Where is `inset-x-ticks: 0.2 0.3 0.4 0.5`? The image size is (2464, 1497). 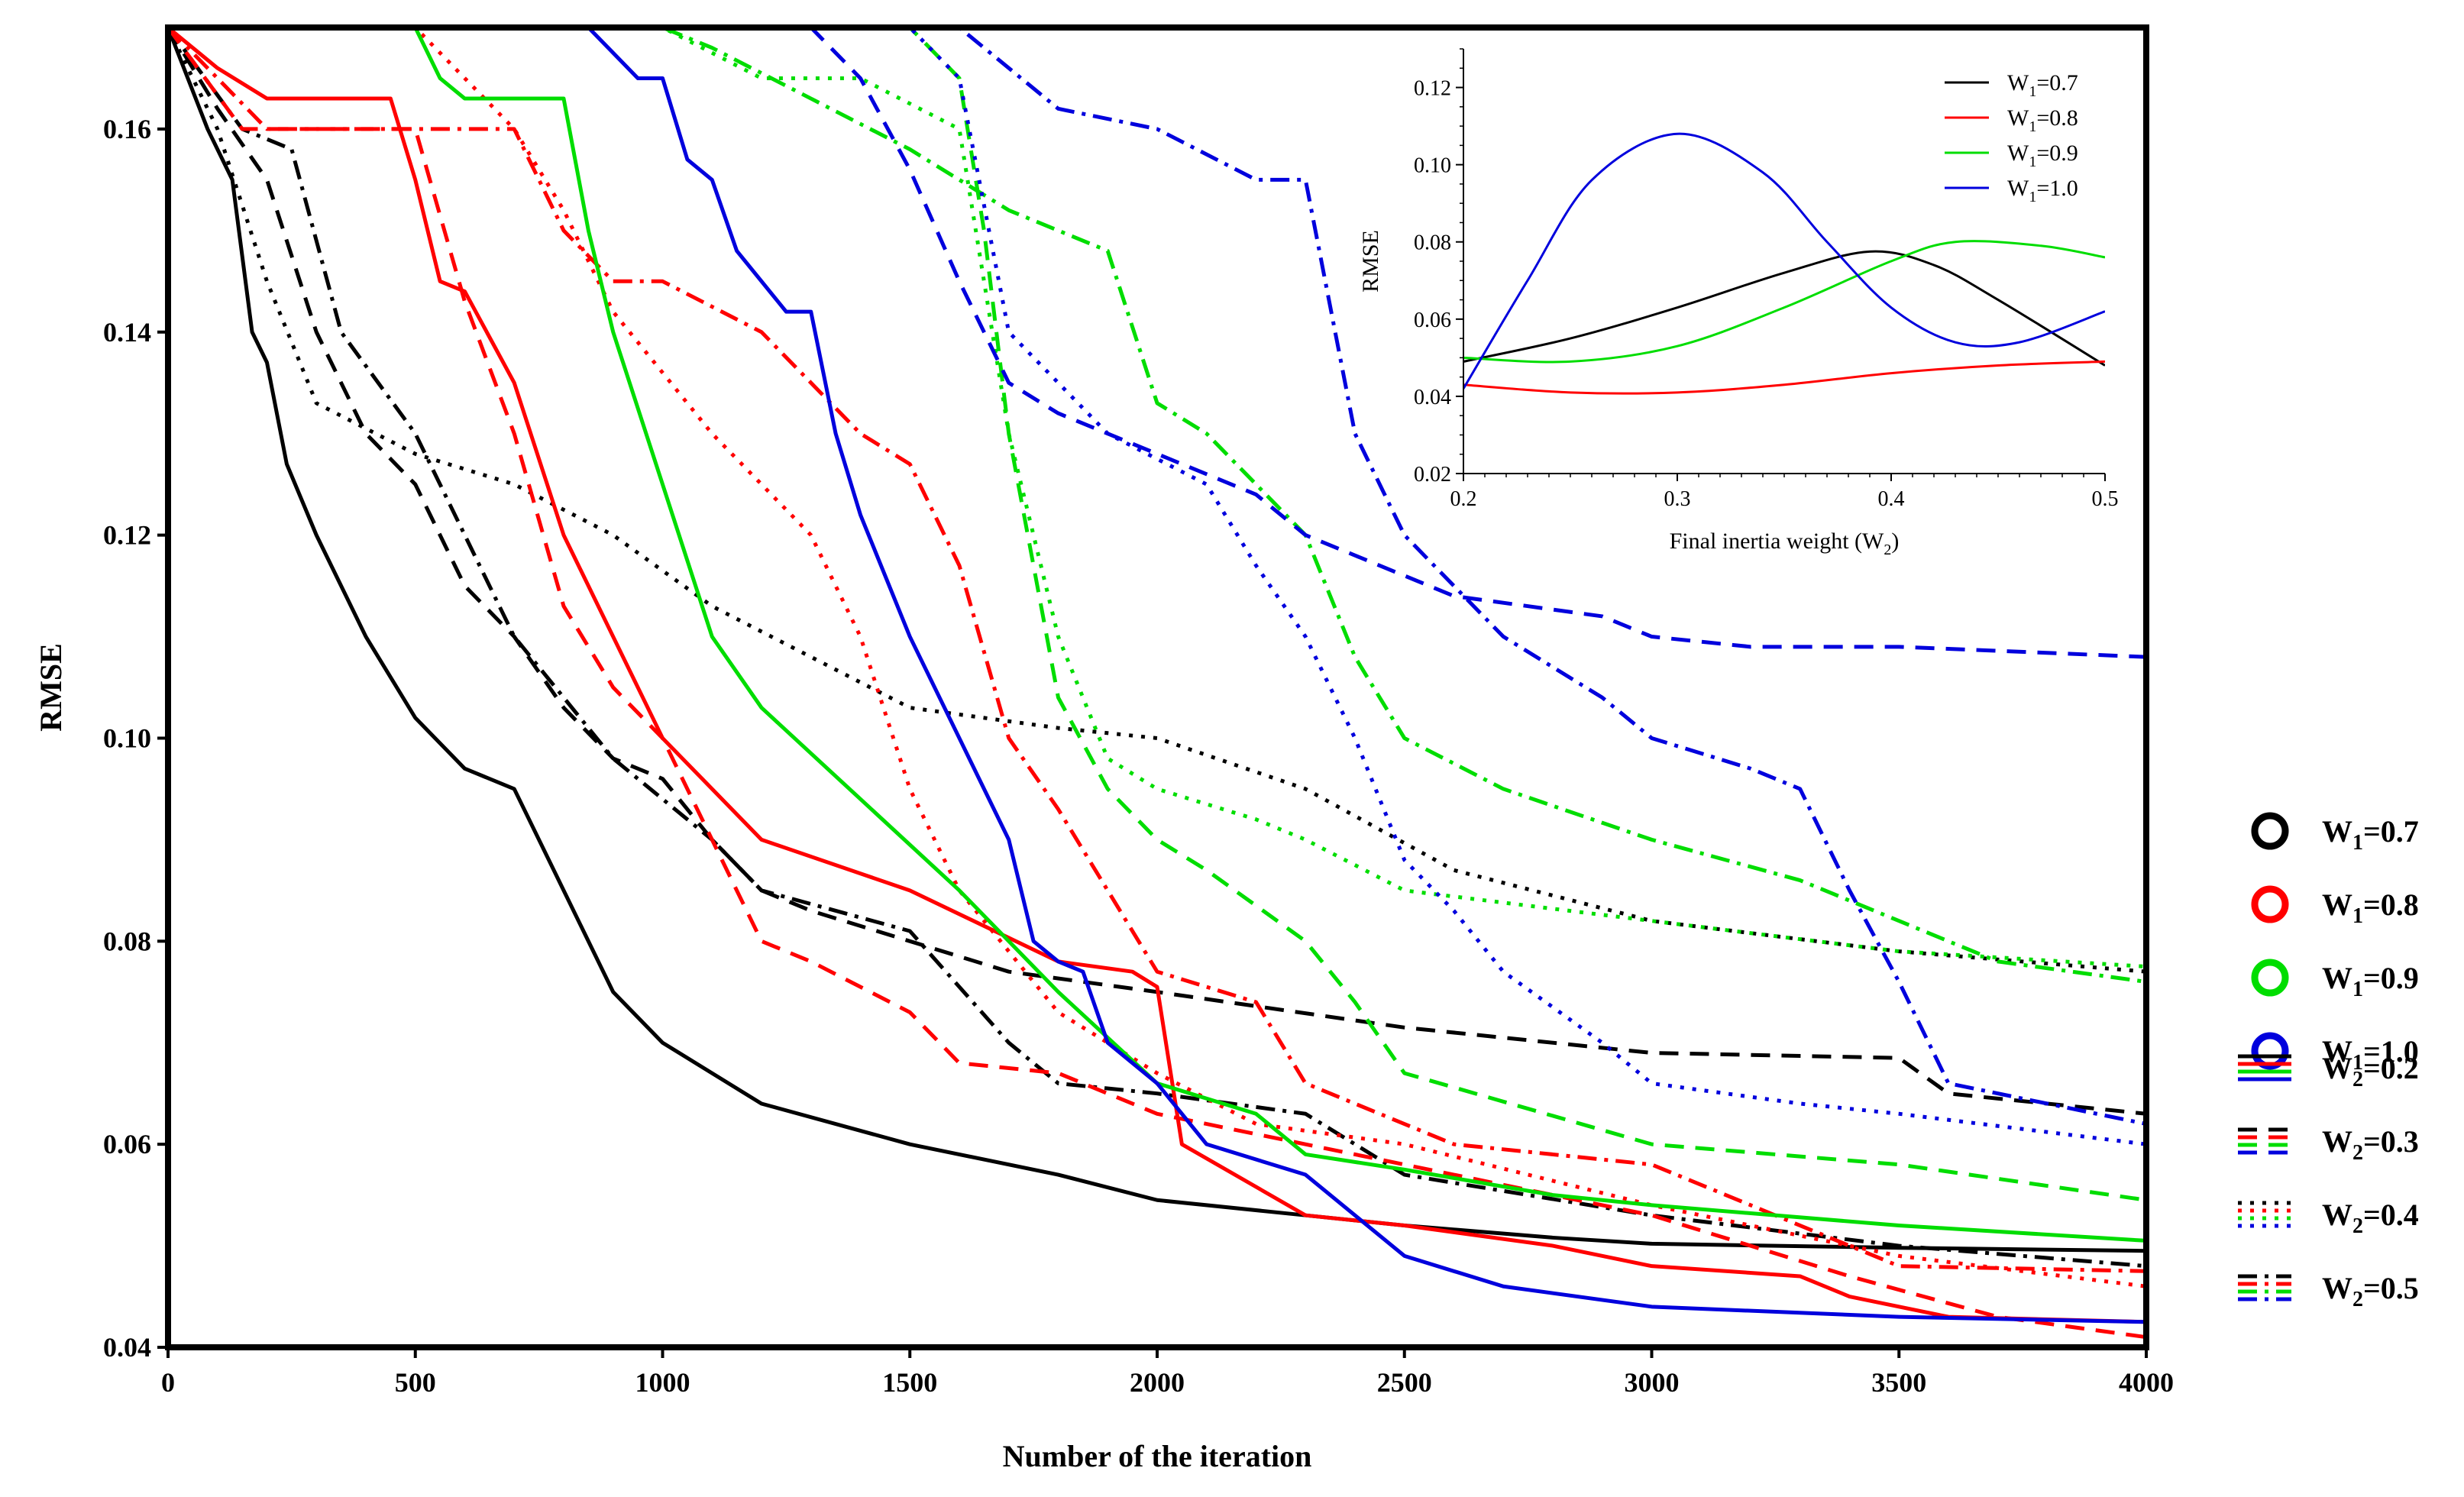 inset-x-ticks: 0.2 0.3 0.4 0.5 is located at coordinates (1784, 492).